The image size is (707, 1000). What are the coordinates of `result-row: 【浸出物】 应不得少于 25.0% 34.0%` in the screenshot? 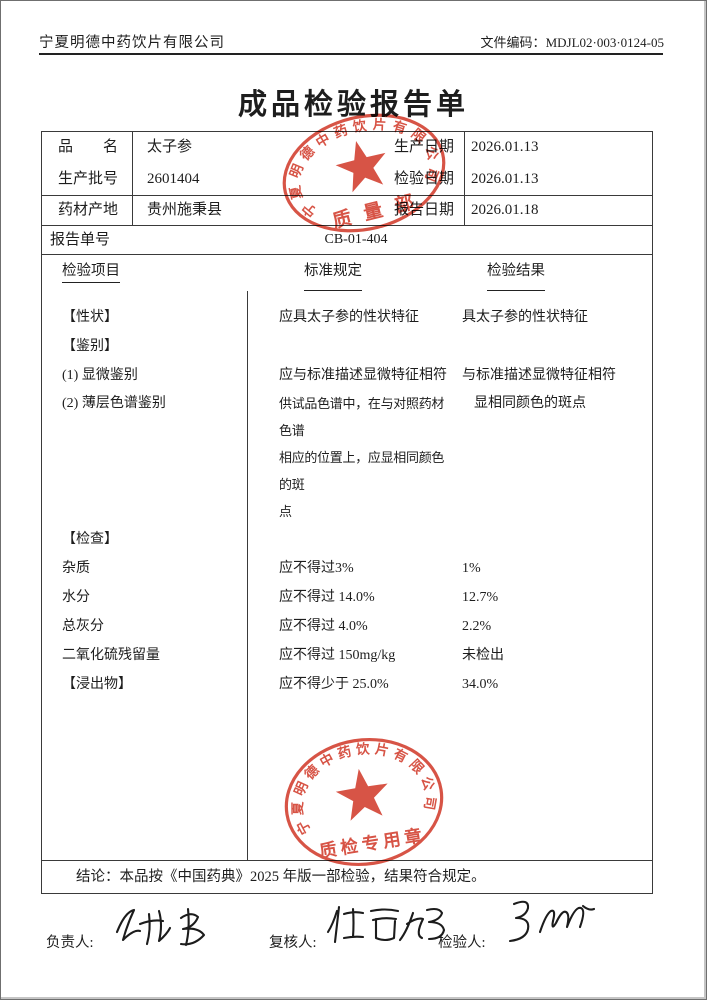 It's located at (347, 684).